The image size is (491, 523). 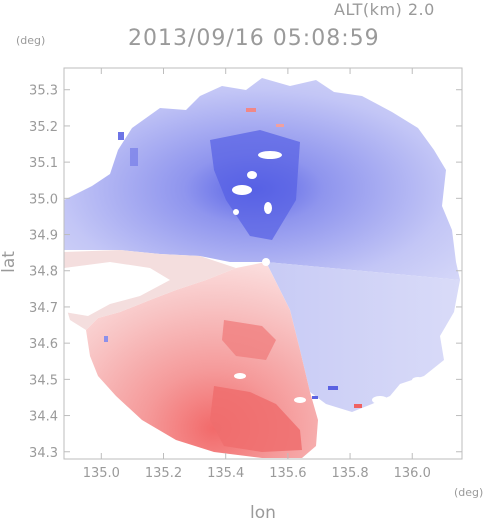 What do you see at coordinates (349, 473) in the screenshot?
I see `x-tick-label: 135.8` at bounding box center [349, 473].